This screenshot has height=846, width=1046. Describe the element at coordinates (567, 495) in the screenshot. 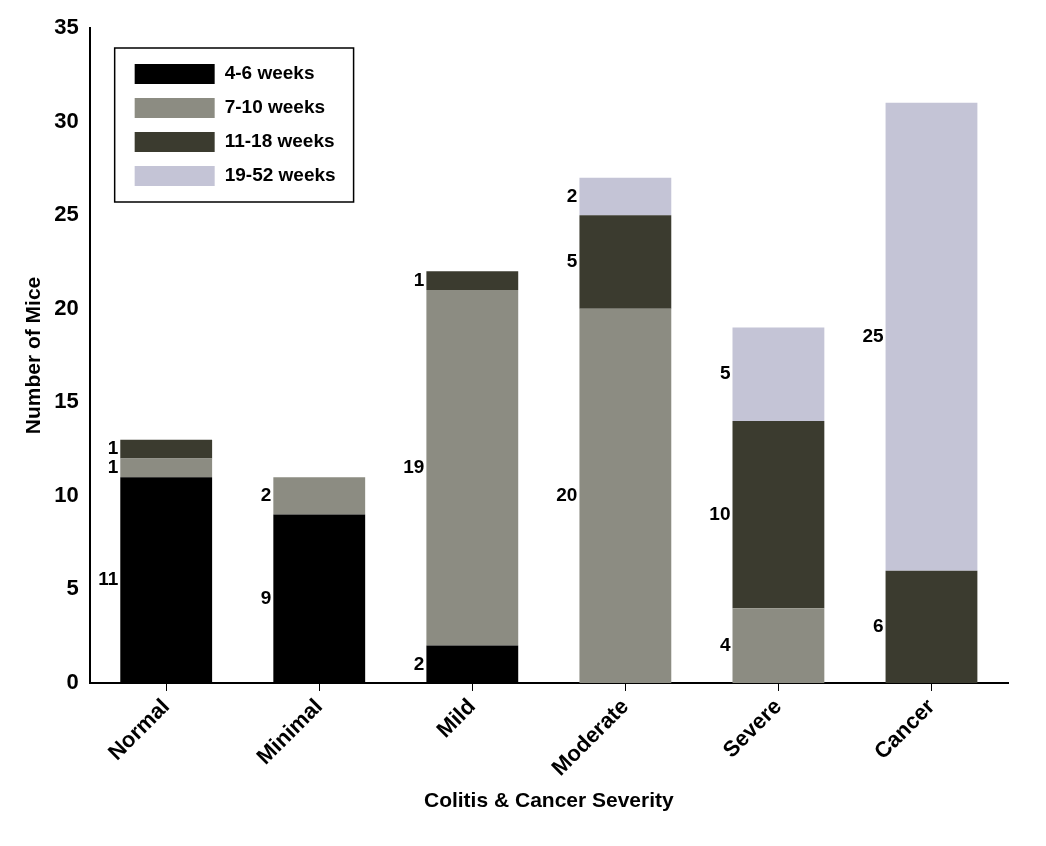

I see `data-label: 20` at that location.